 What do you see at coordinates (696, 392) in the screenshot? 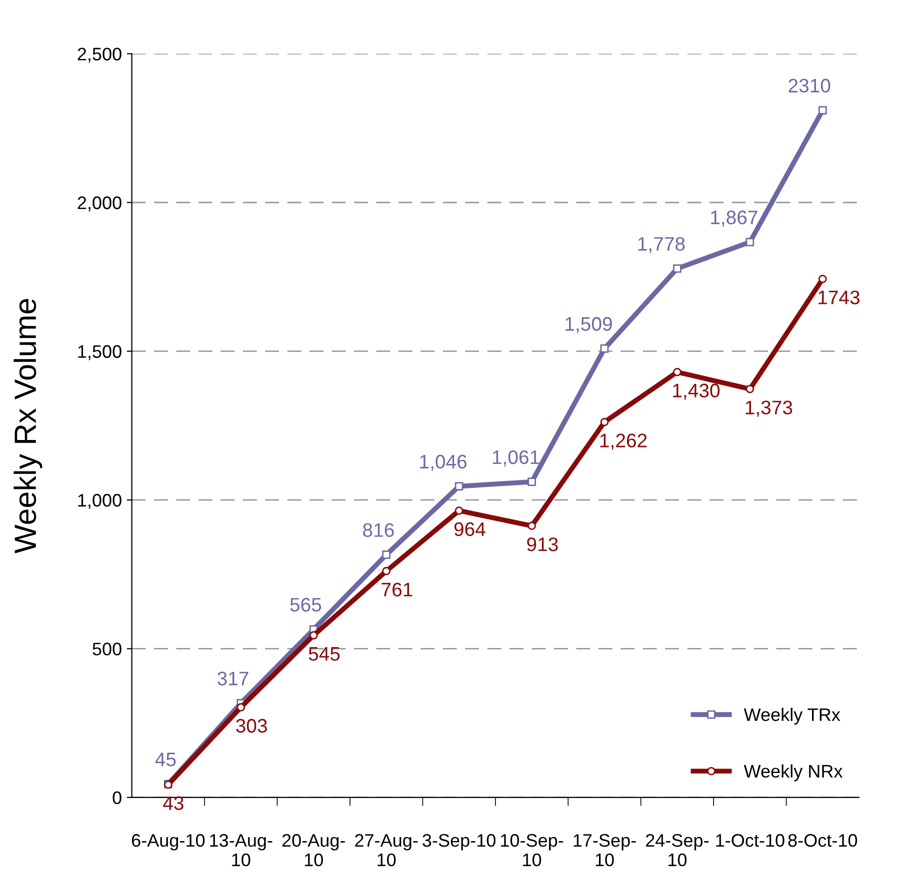
I see `data-label: 1,430` at bounding box center [696, 392].